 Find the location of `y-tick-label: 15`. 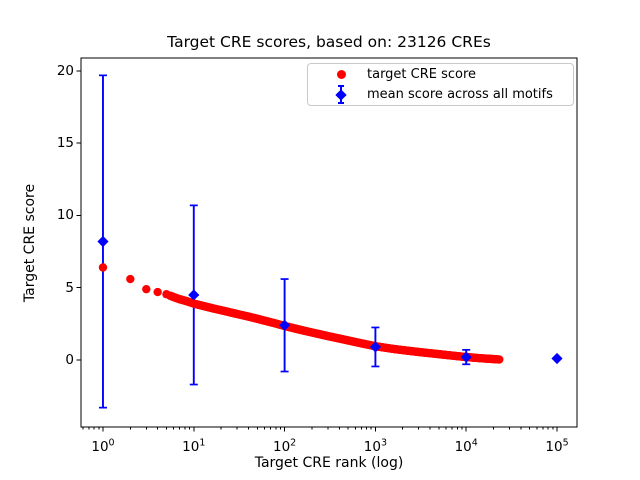

y-tick-label: 15 is located at coordinates (65, 143).